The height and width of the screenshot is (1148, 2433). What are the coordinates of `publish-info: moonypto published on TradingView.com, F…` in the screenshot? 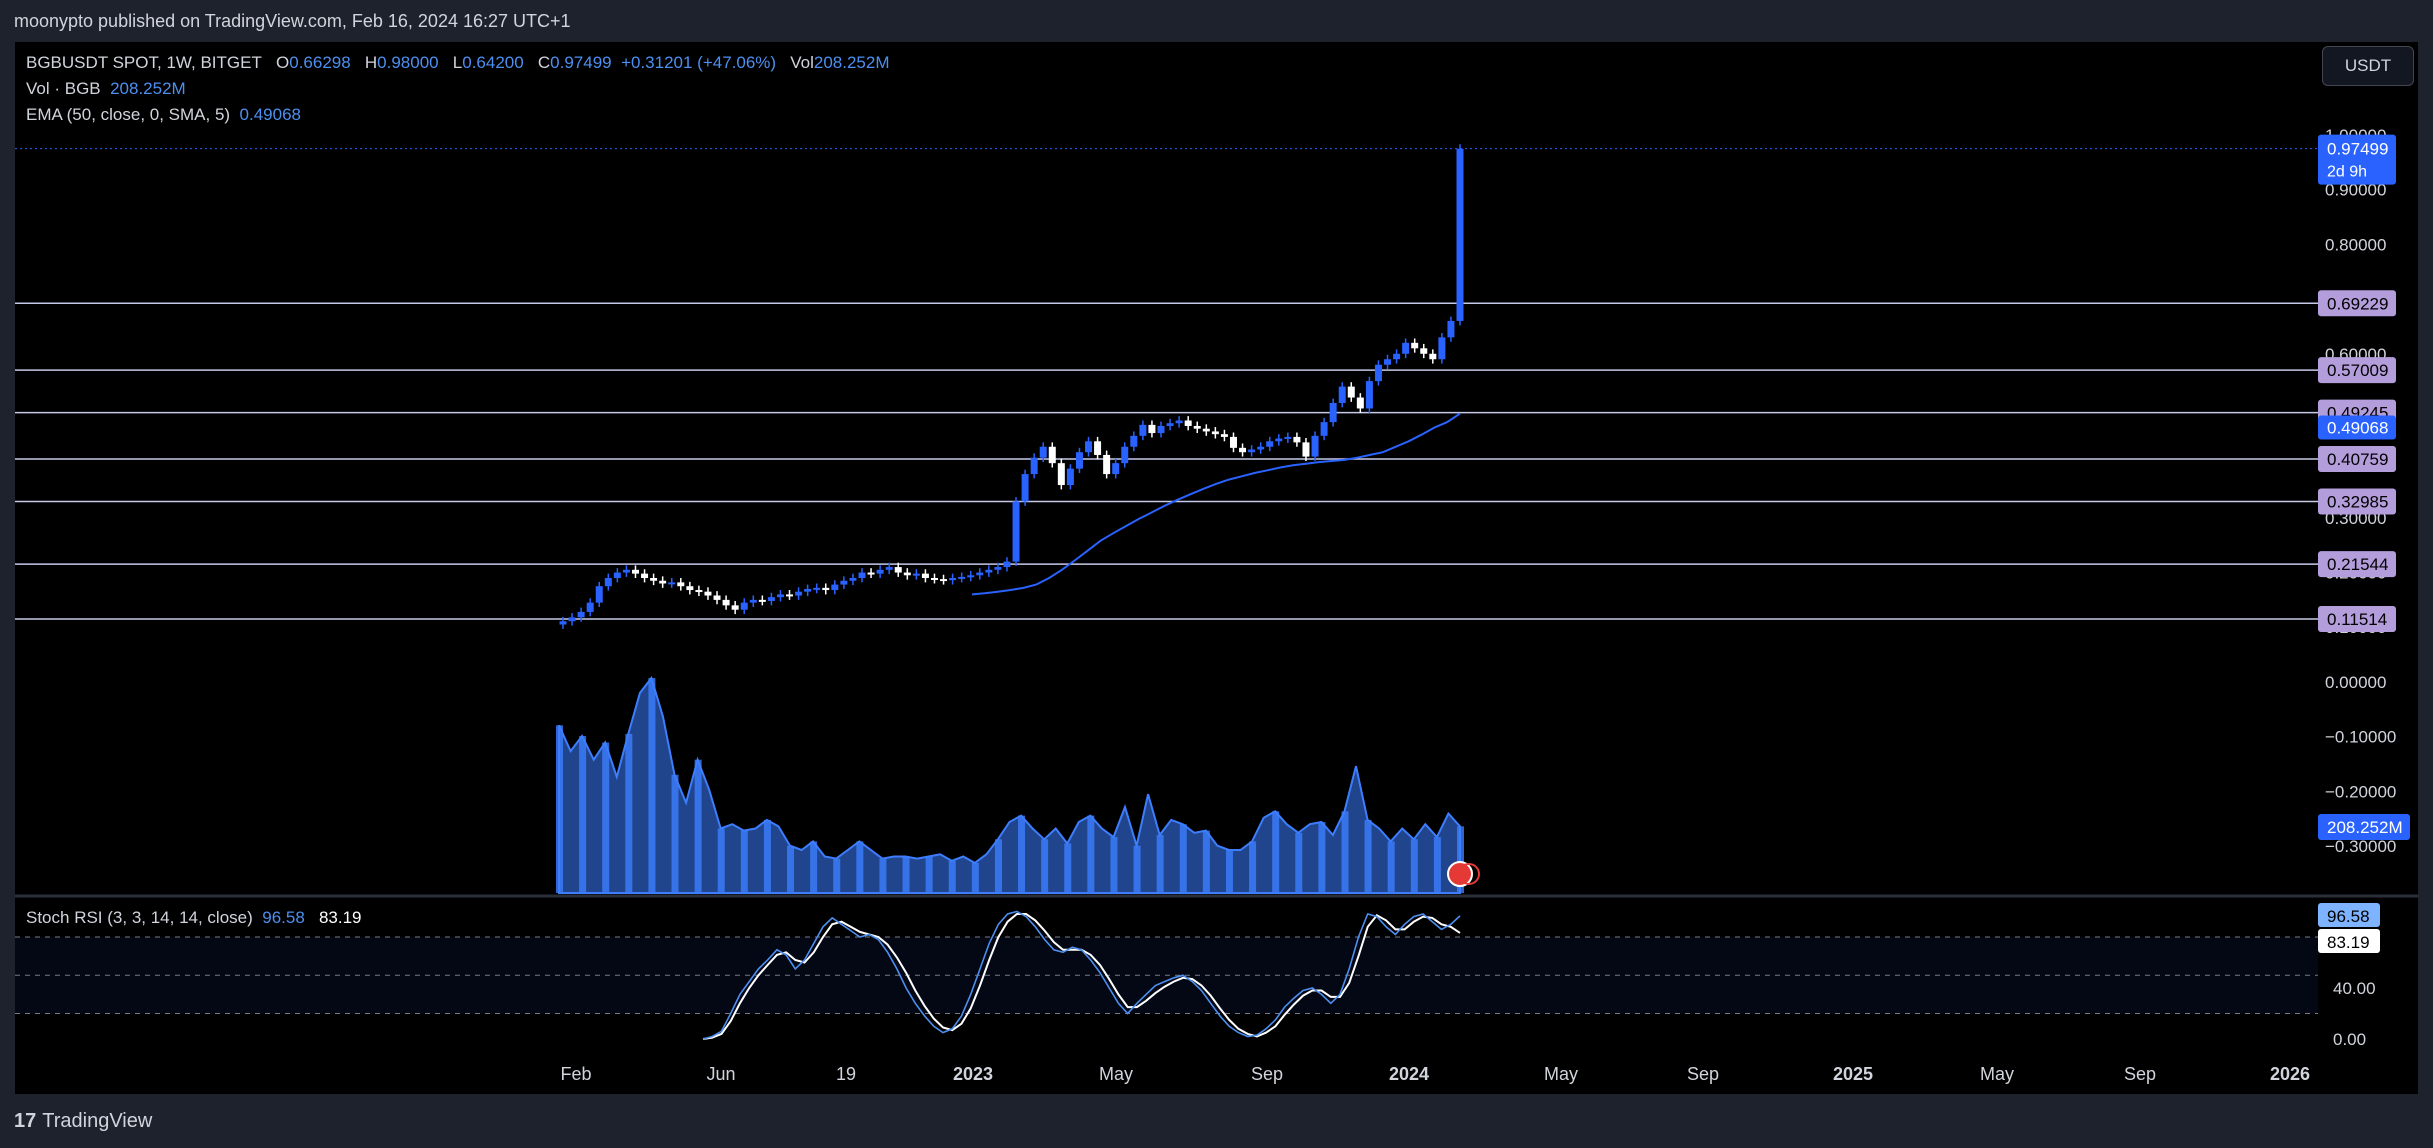 It's located at (292, 21).